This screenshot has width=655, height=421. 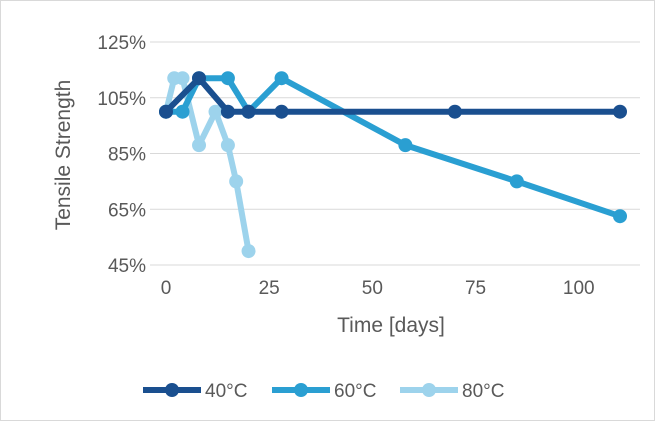 What do you see at coordinates (393, 95) in the screenshot?
I see `series-40C` at bounding box center [393, 95].